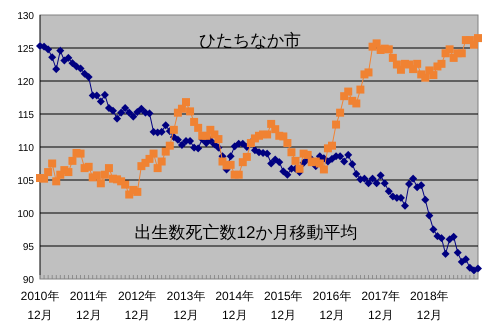 This screenshot has width=487, height=327. What do you see at coordinates (137, 305) in the screenshot?
I see `x-tick-label: 2012年 12月` at bounding box center [137, 305].